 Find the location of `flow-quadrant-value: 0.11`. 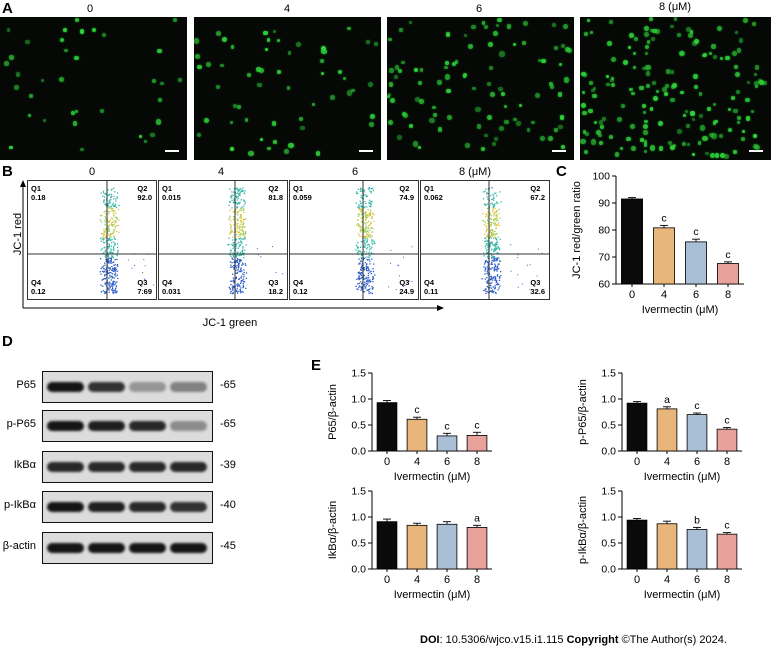

flow-quadrant-value: 0.11 is located at coordinates (431, 291).